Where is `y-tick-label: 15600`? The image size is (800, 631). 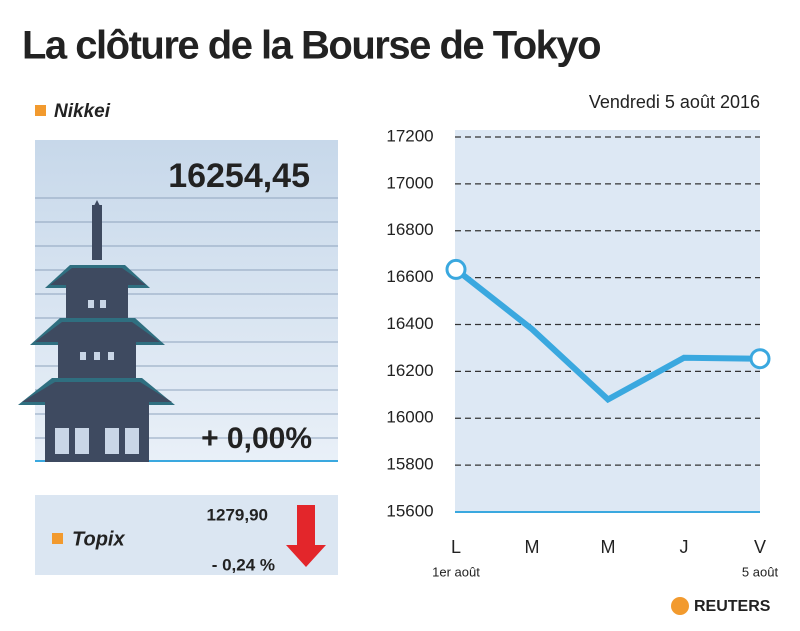
y-tick-label: 15600 is located at coordinates (409, 510).